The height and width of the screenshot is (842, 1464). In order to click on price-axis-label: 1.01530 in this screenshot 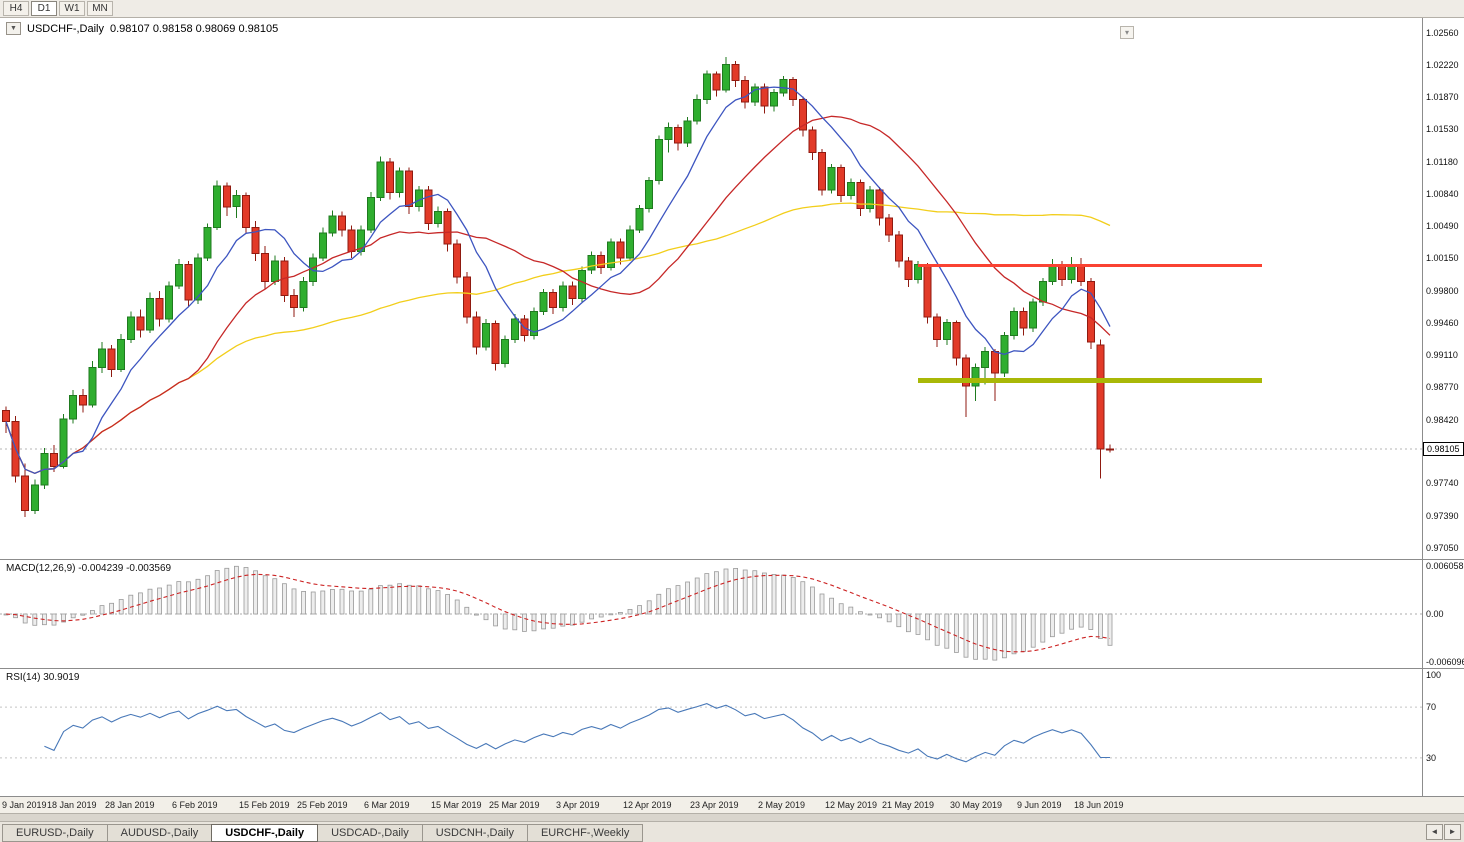, I will do `click(1442, 129)`.